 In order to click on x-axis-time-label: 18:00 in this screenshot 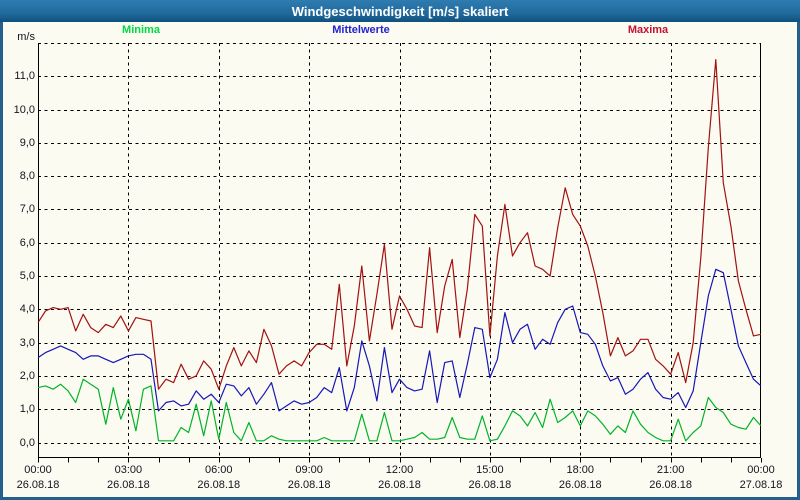, I will do `click(580, 470)`.